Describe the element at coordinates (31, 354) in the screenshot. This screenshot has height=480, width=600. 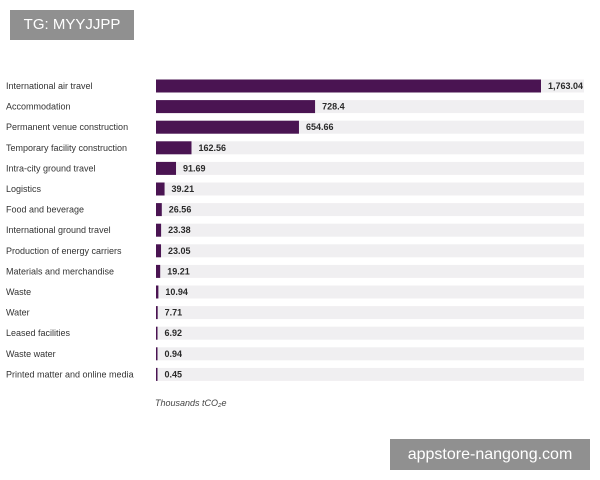
I see `category-label: Waste water` at that location.